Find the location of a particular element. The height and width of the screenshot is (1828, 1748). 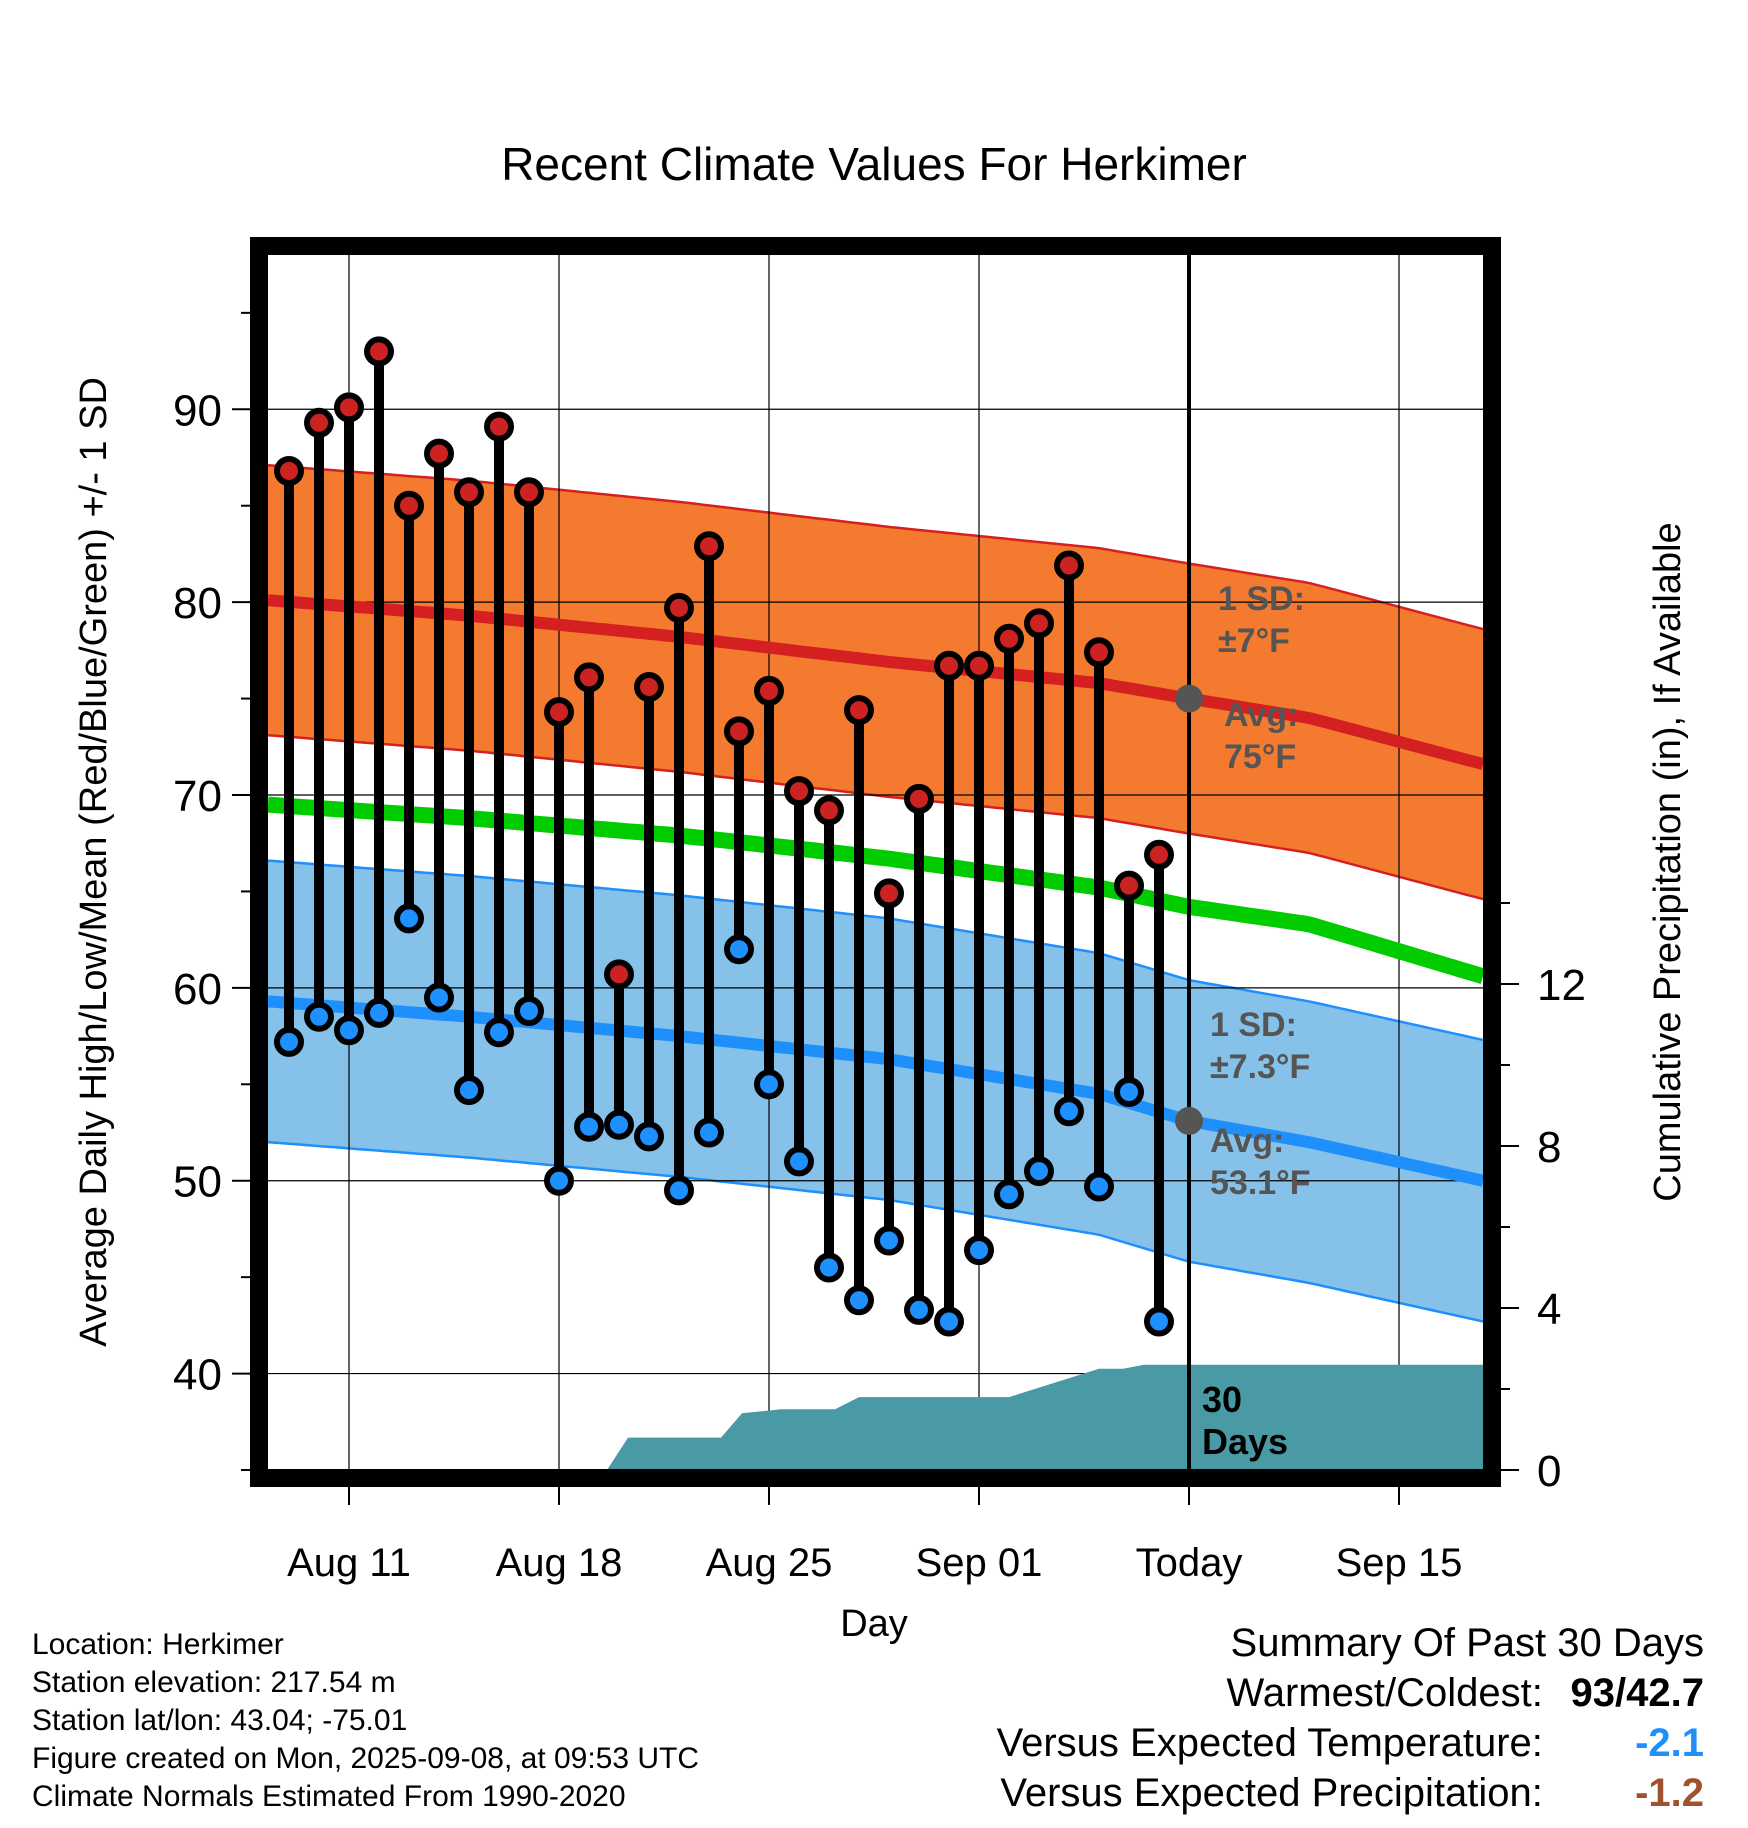

y-tick-label: 90 is located at coordinates (197, 410).